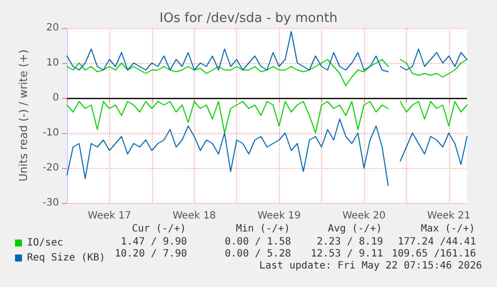  Describe the element at coordinates (355, 229) in the screenshot. I see `text: Avg (-/+)` at that location.